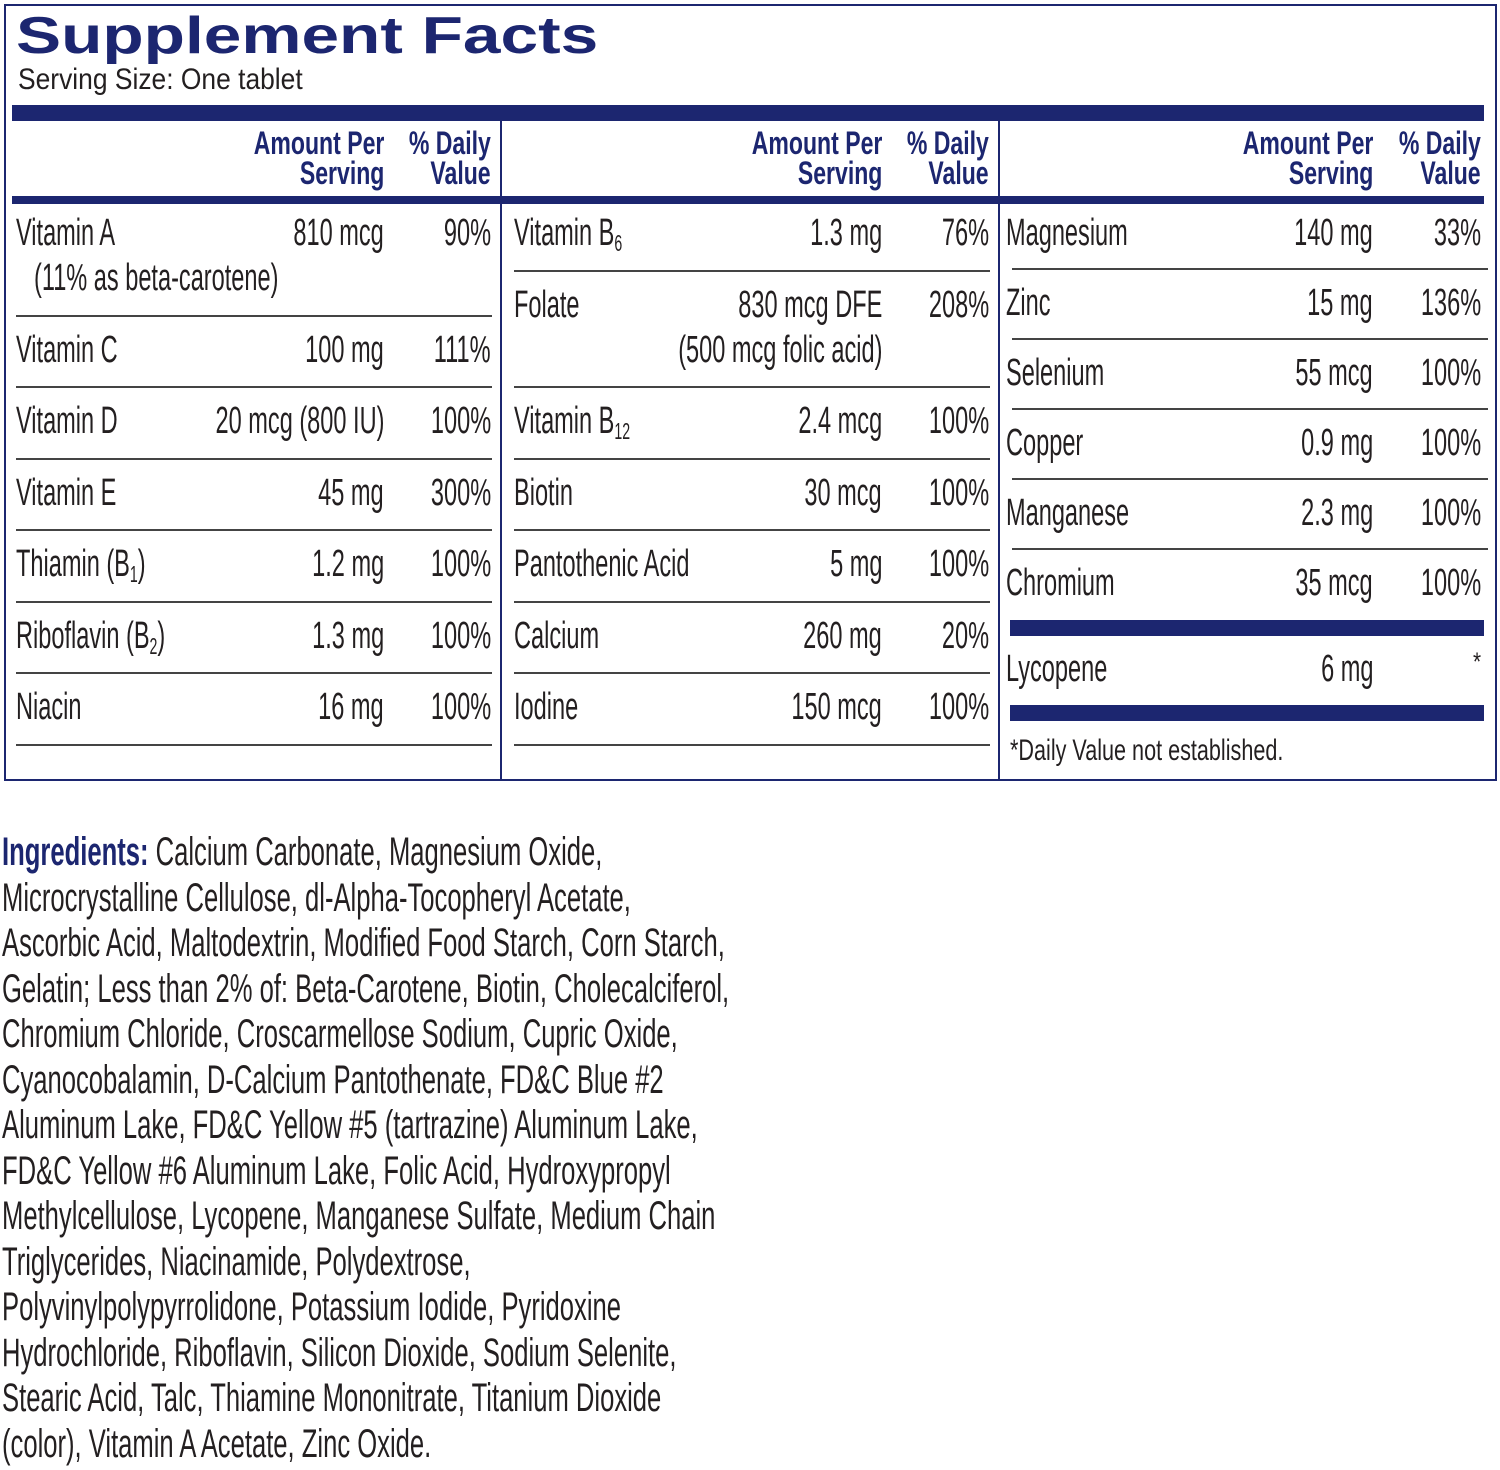 This screenshot has width=1500, height=1470. I want to click on amount: 0.9 mg, so click(1336, 443).